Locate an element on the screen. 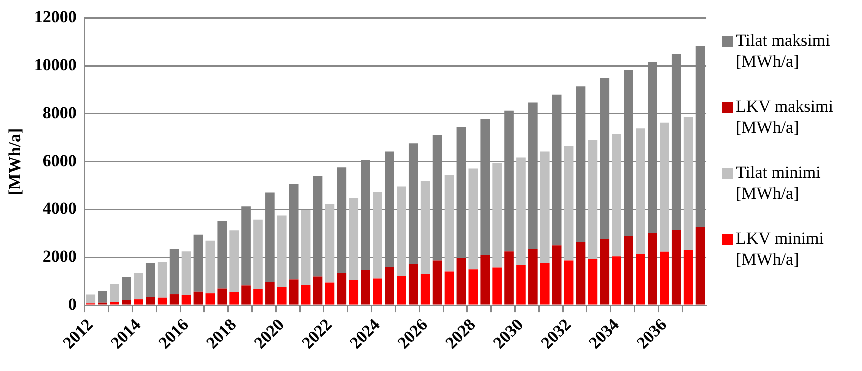 The width and height of the screenshot is (862, 371). y-tick-label: 10000 is located at coordinates (55, 64).